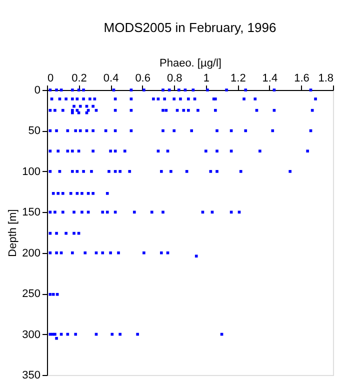  Describe the element at coordinates (79, 78) in the screenshot. I see `x-tick-label: 0.2` at that location.